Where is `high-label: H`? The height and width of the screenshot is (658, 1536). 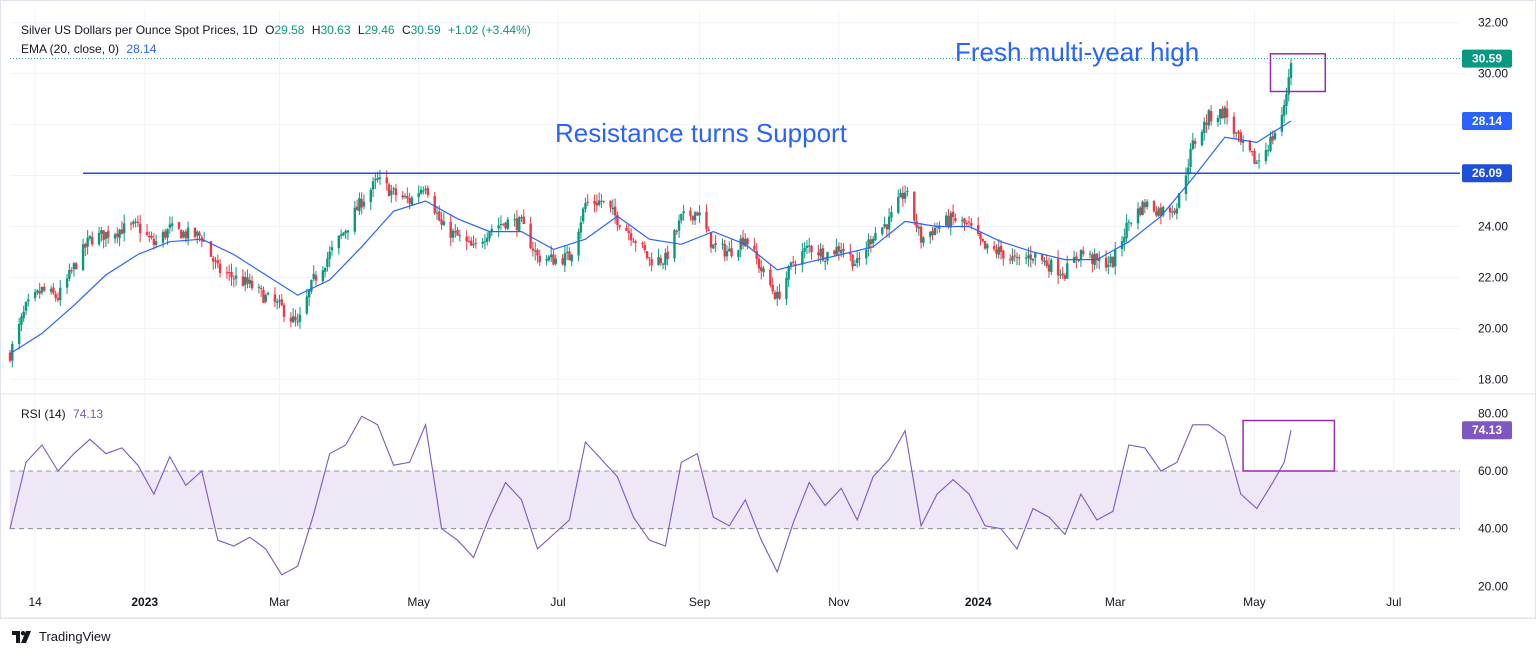 high-label: H is located at coordinates (316, 30).